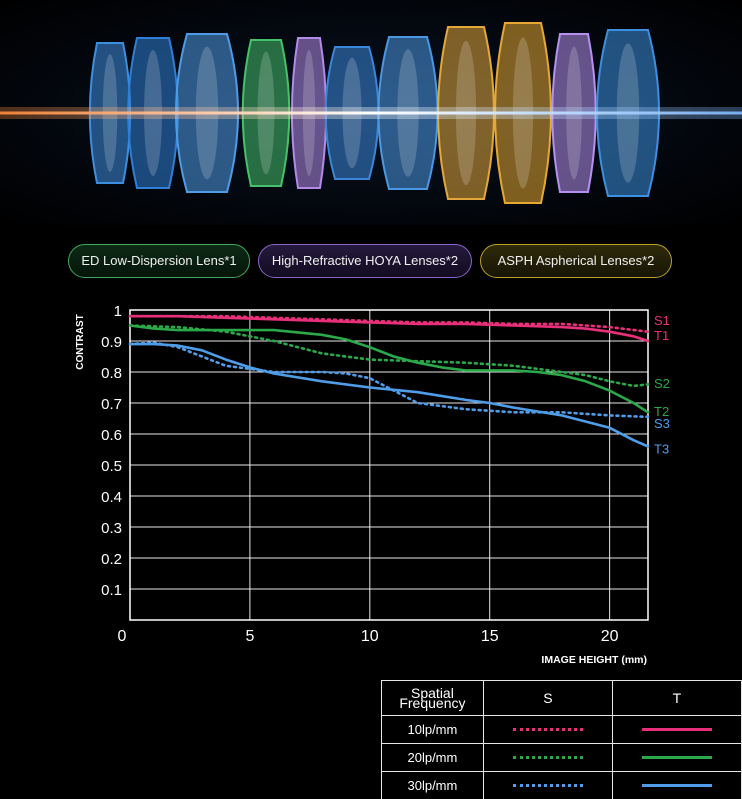  I want to click on legend-t-line-20lp, so click(676, 757).